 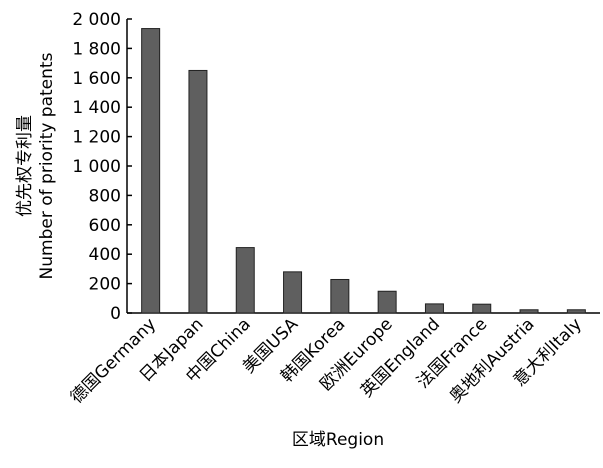 I want to click on y-tick-label: 1 400, so click(x=96, y=108).